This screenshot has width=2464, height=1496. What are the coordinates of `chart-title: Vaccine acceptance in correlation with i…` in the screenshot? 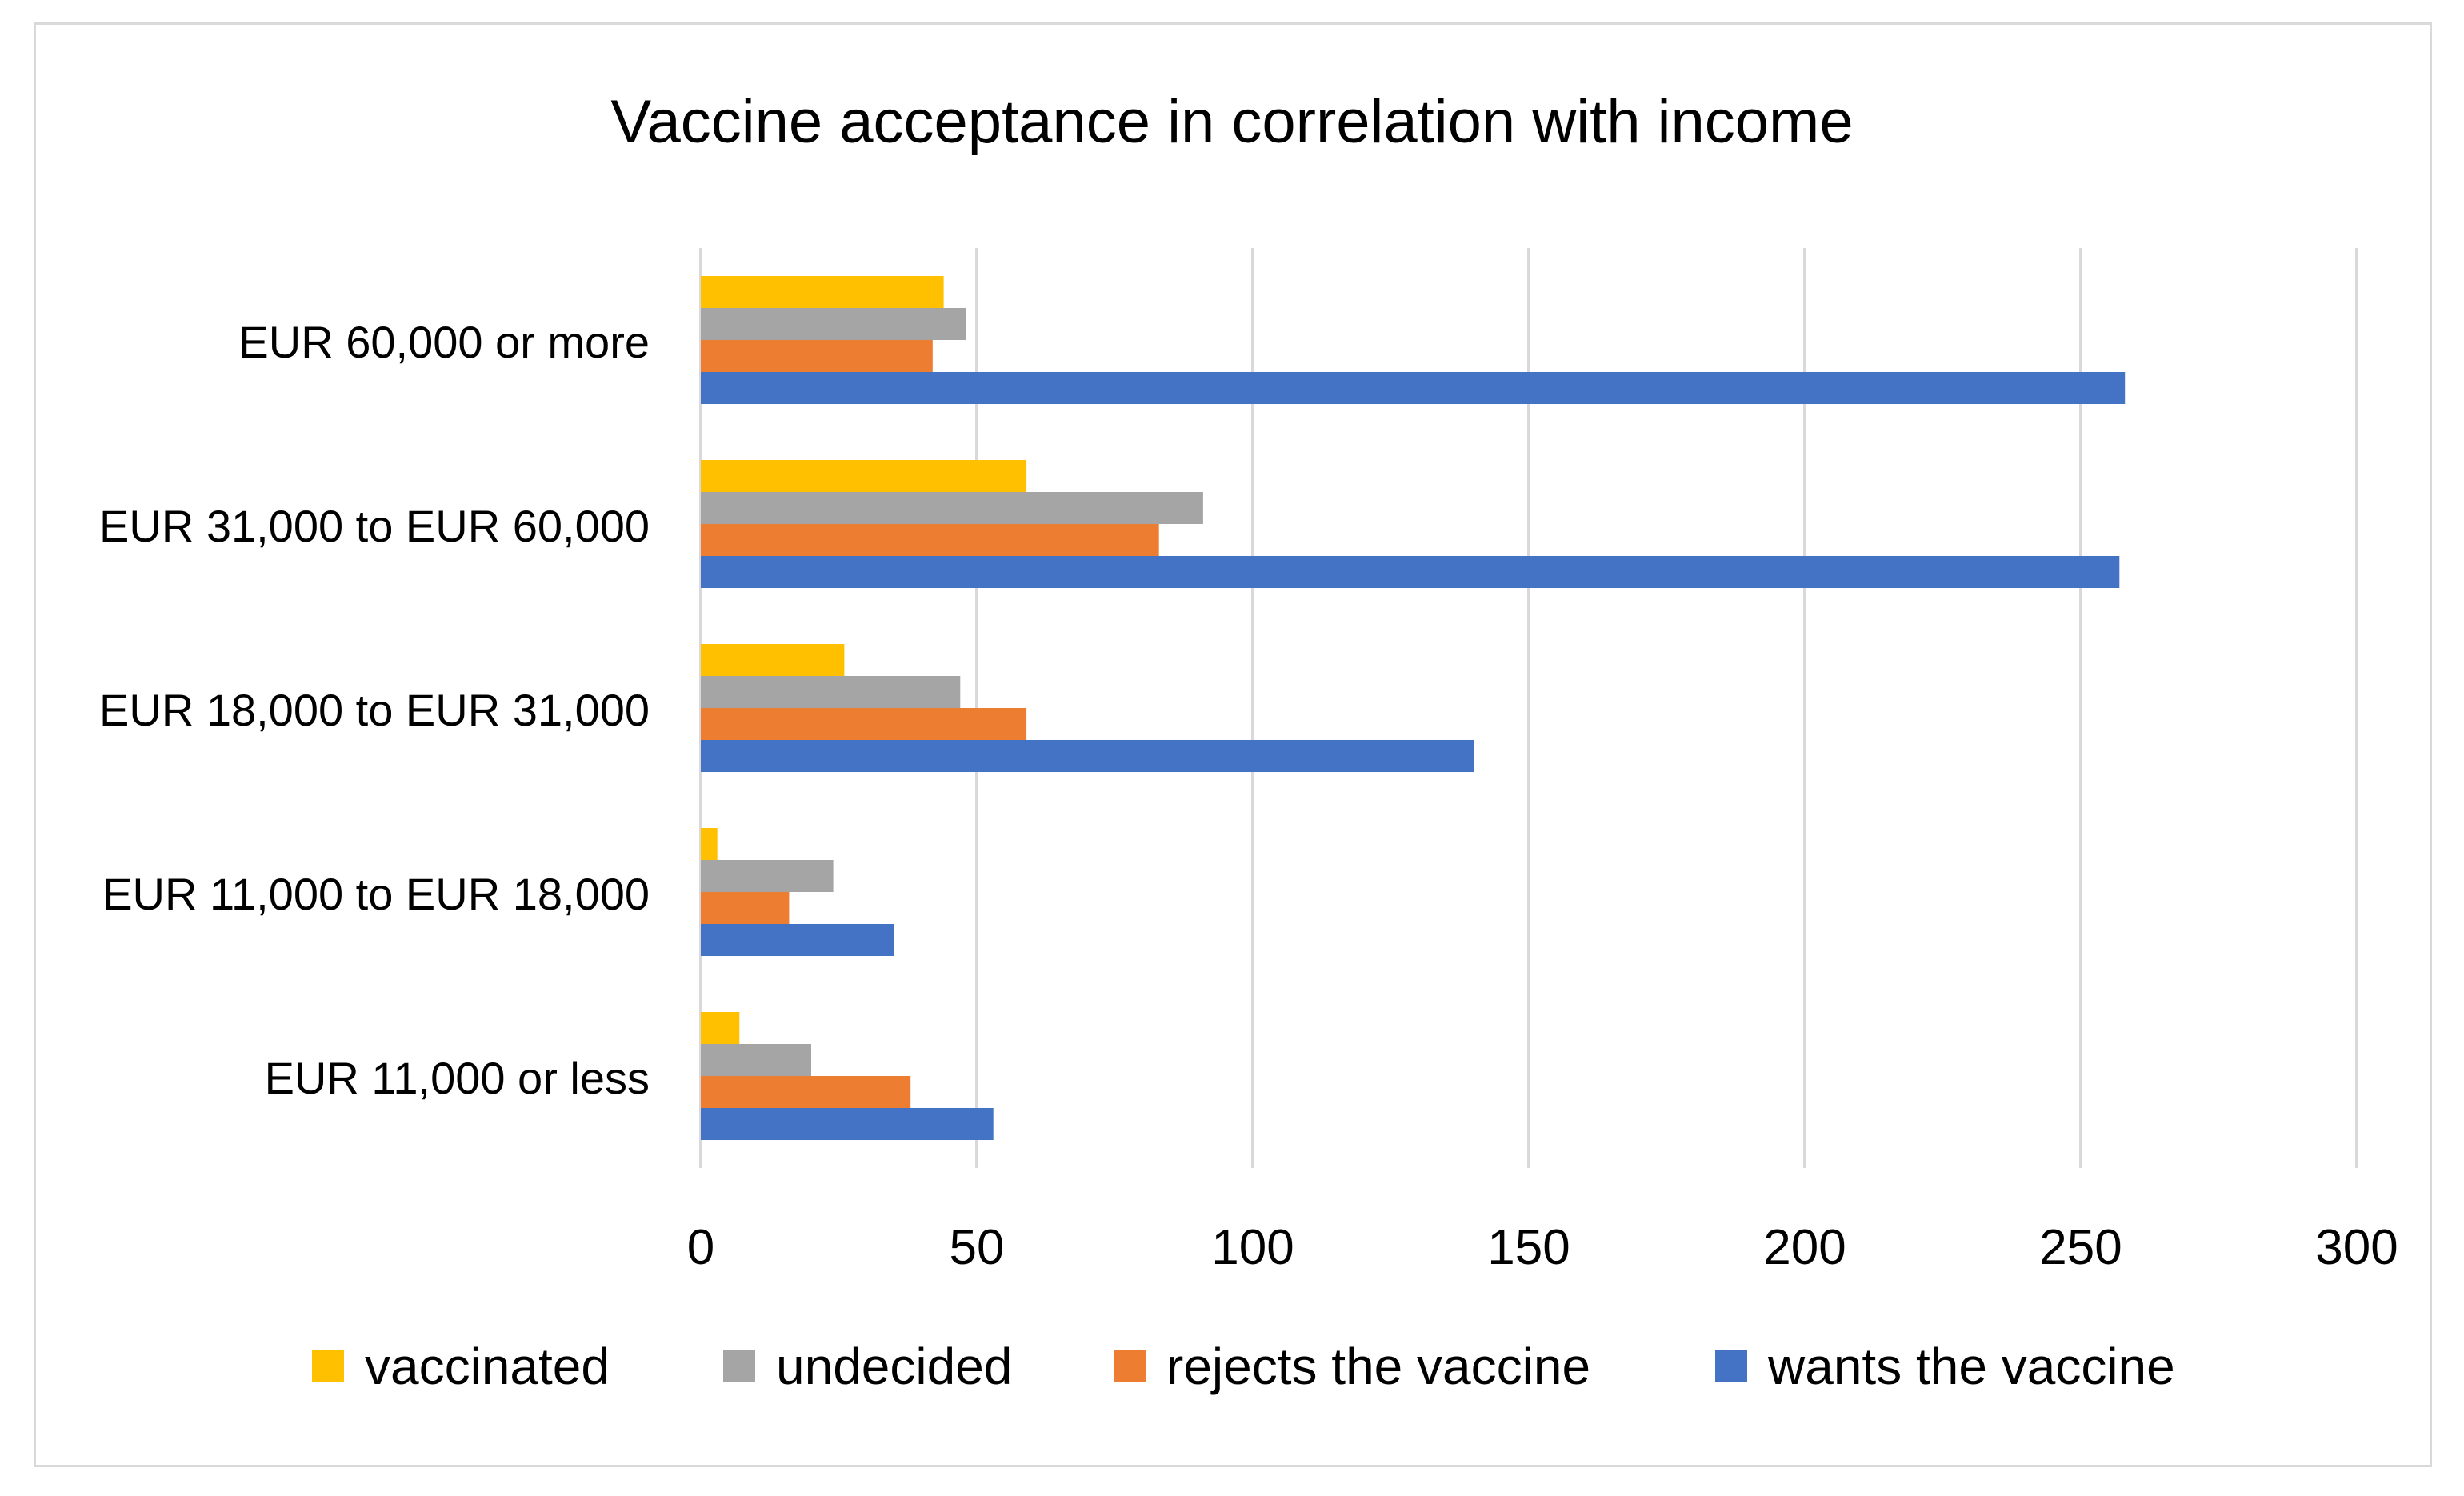 It's located at (1231, 122).